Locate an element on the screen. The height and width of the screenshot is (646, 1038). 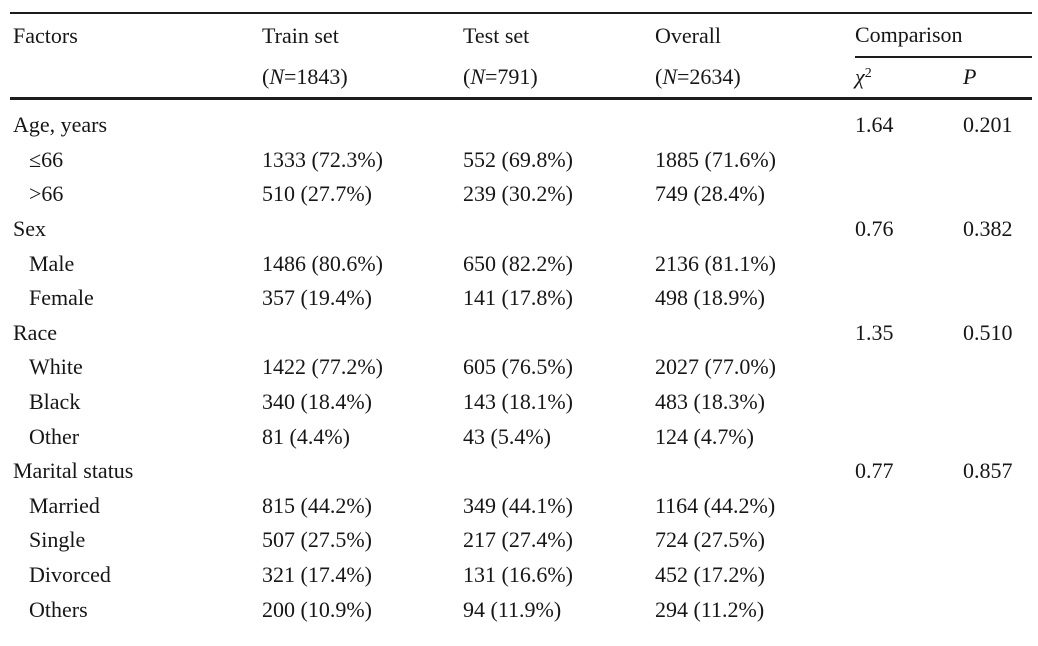
col-header-p-value: P is located at coordinates (997, 78).